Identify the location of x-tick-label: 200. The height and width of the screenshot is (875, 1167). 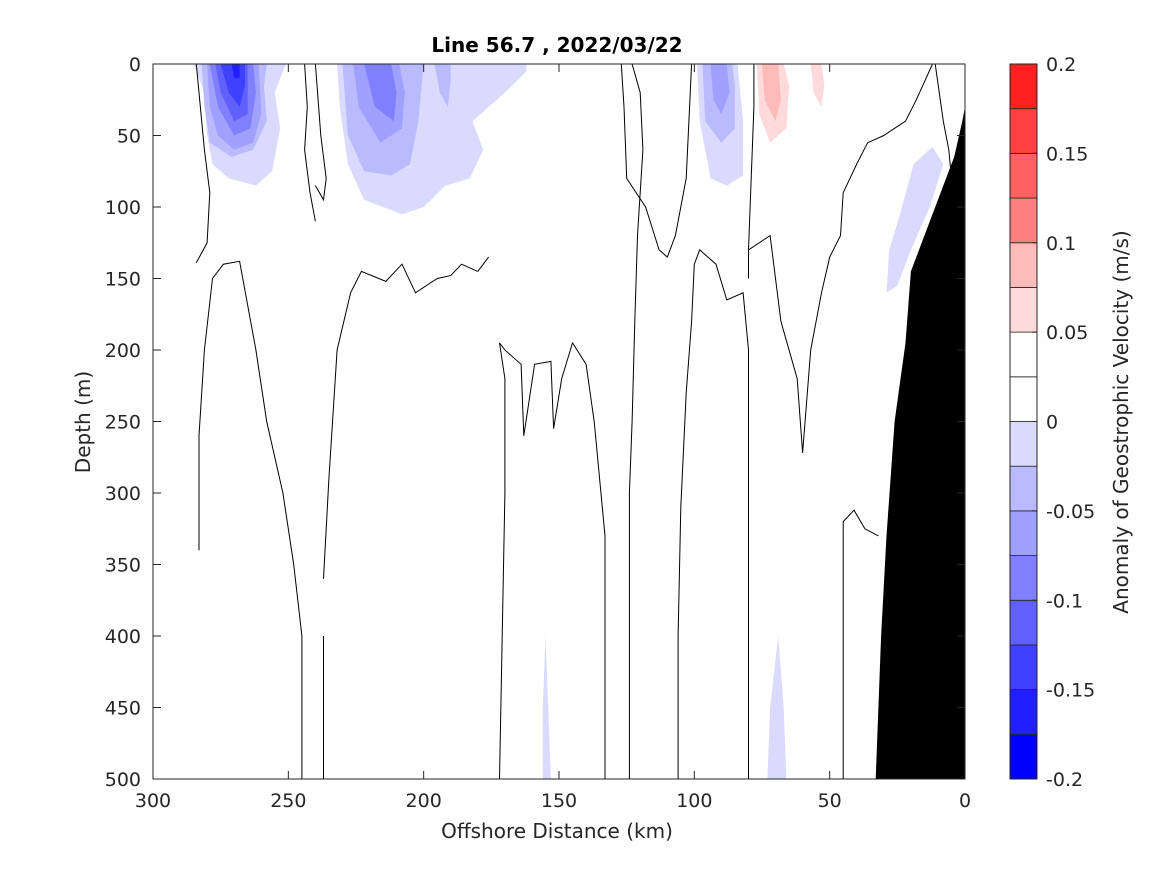
(424, 801).